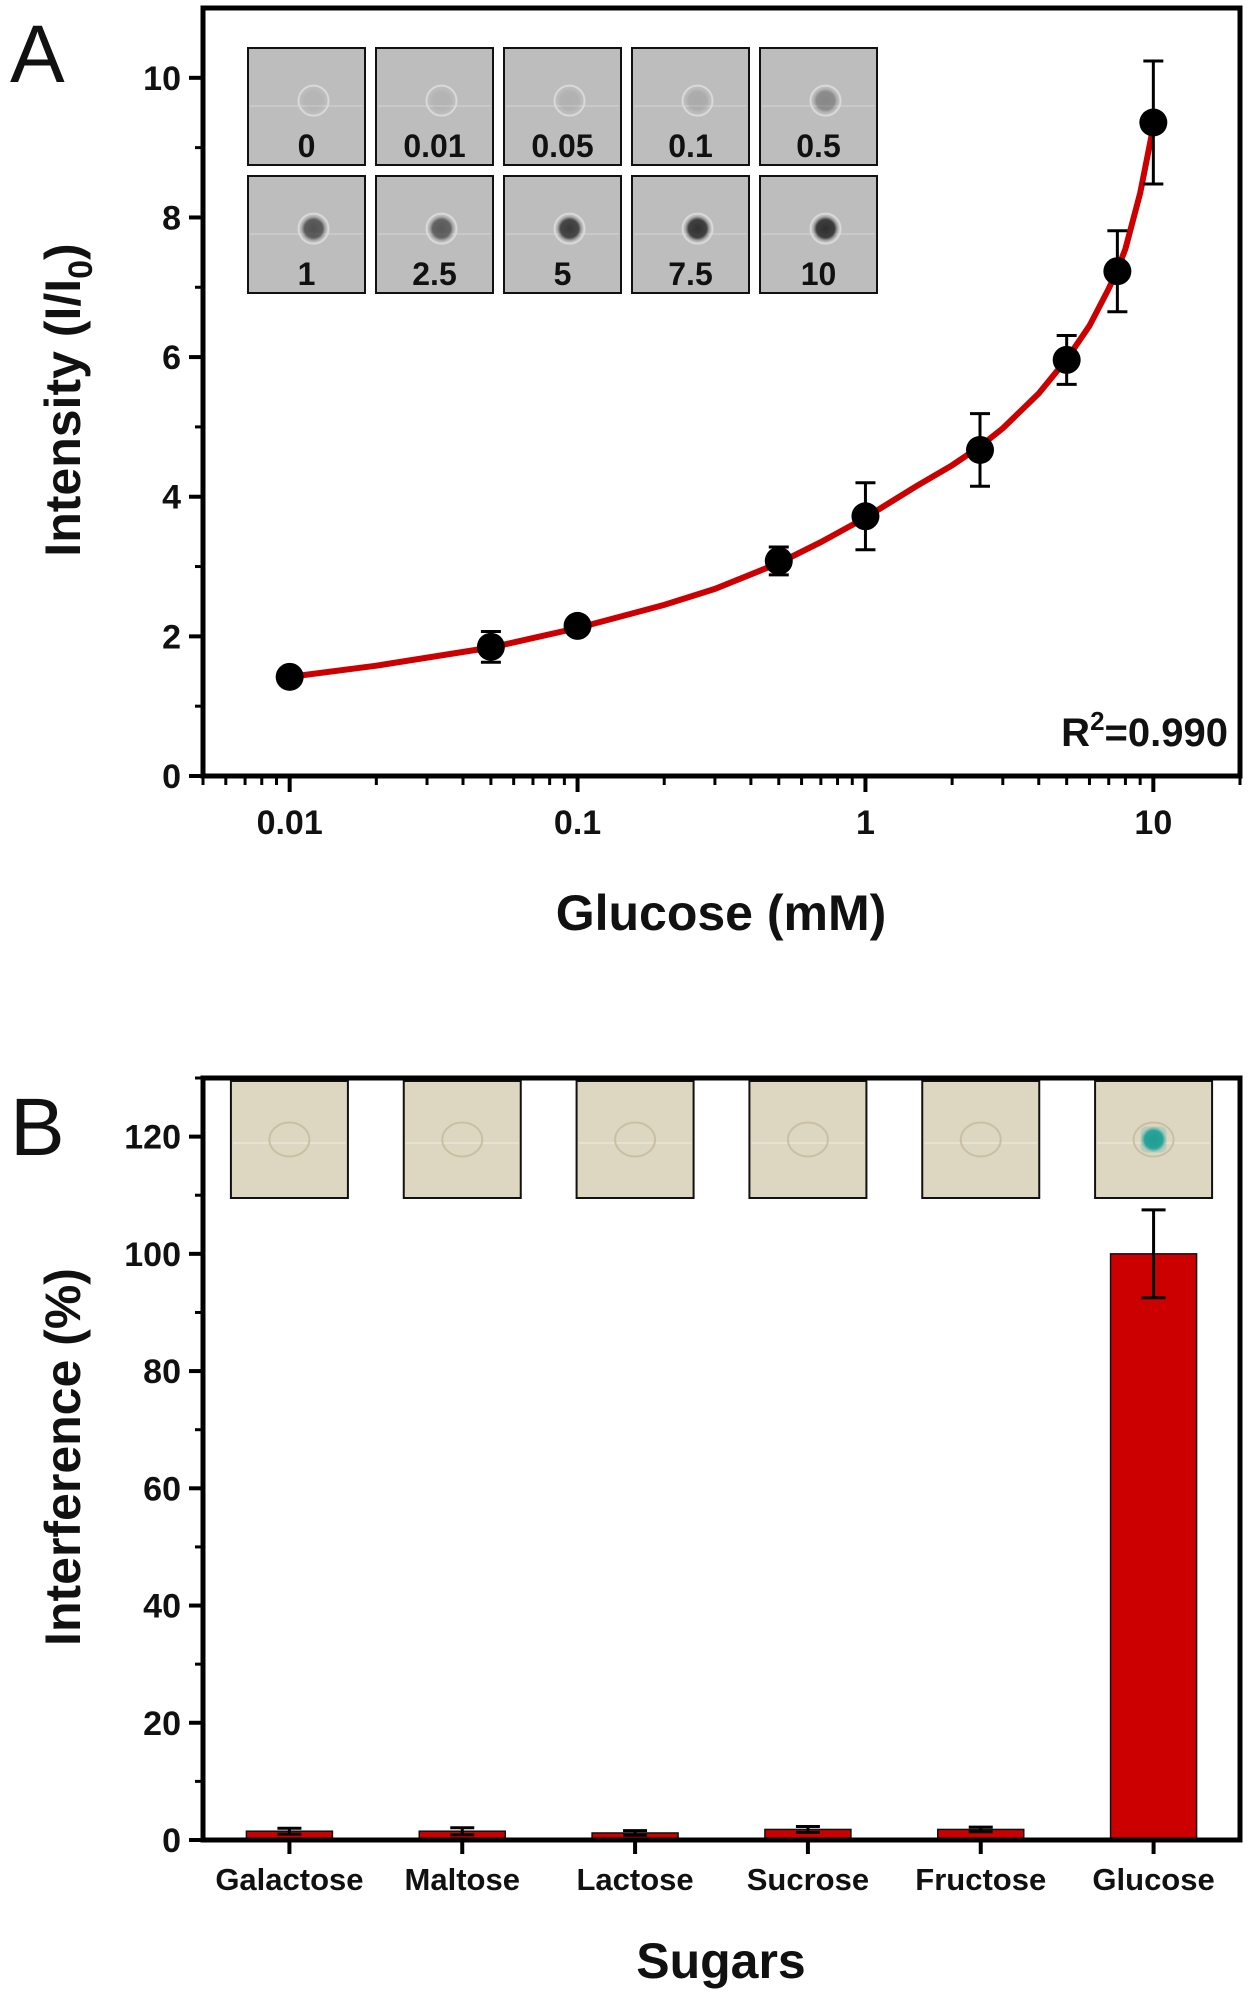 Image resolution: width=1251 pixels, height=2000 pixels. Describe the element at coordinates (37, 1127) in the screenshot. I see `panel-b-label: B` at that location.